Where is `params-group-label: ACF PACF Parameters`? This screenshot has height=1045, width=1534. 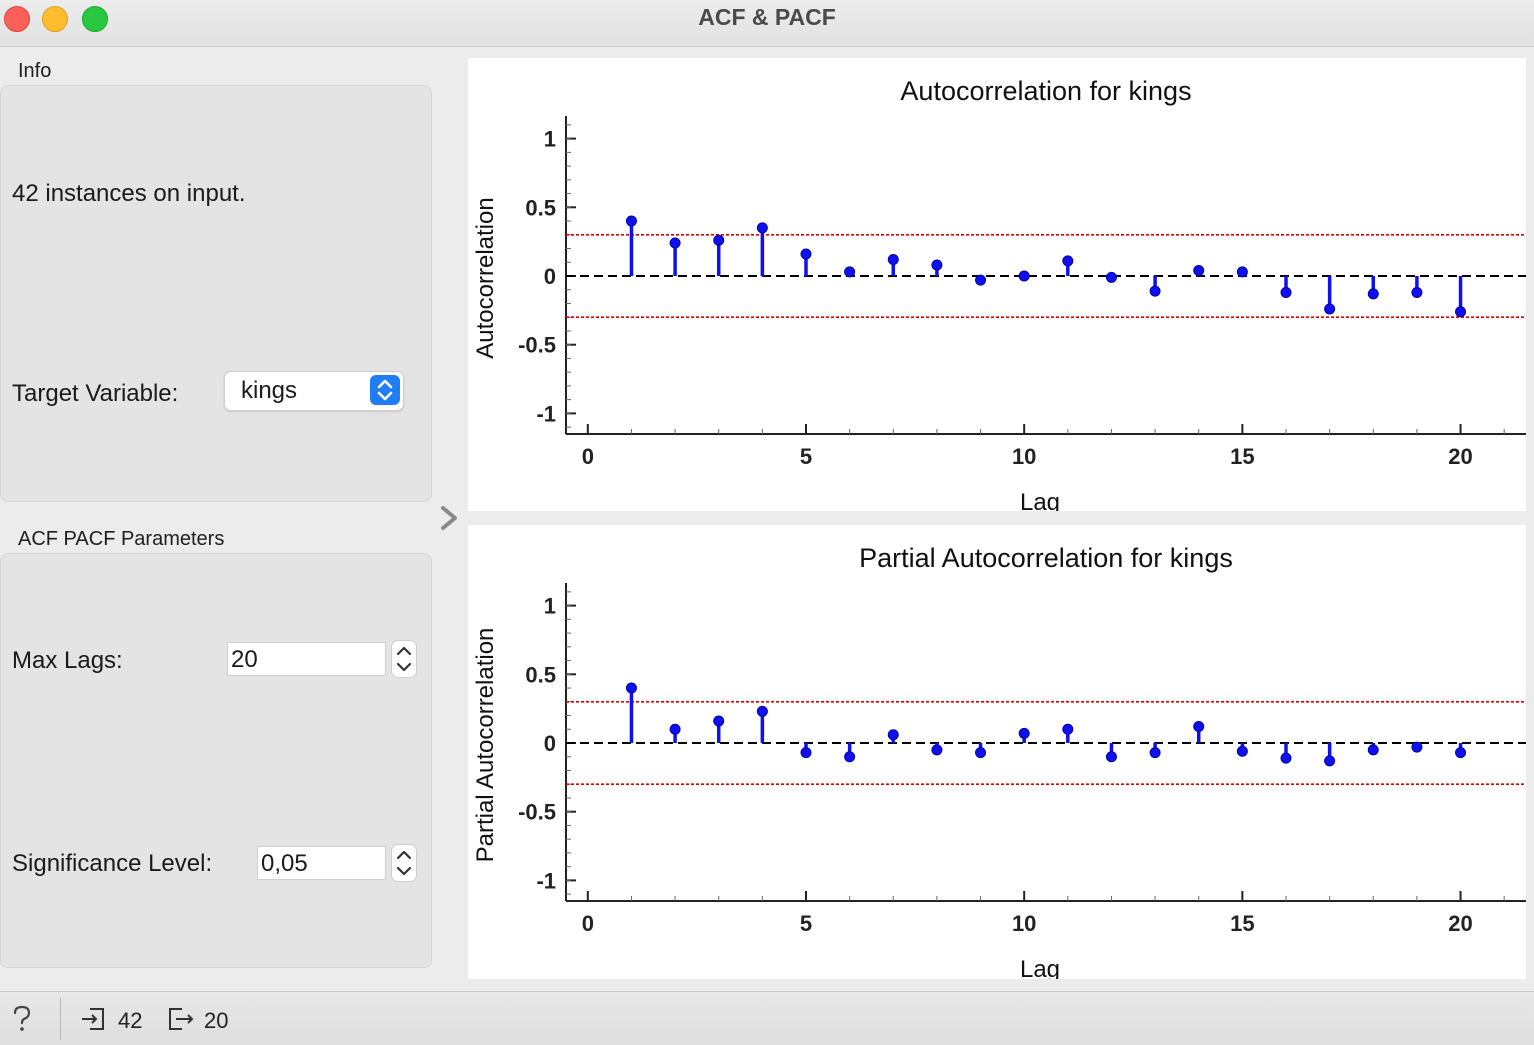
params-group-label: ACF PACF Parameters is located at coordinates (121, 539).